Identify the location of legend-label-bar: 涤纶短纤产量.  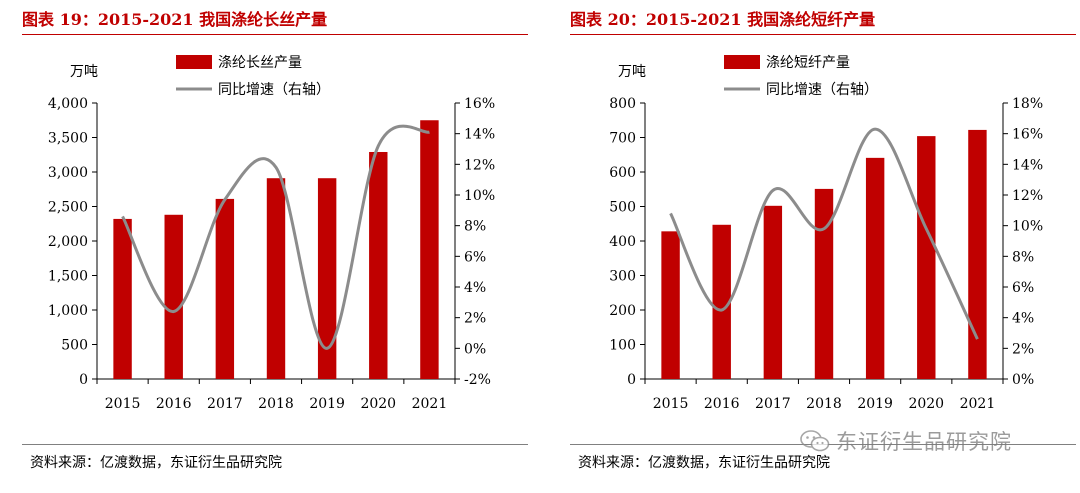
(808, 63).